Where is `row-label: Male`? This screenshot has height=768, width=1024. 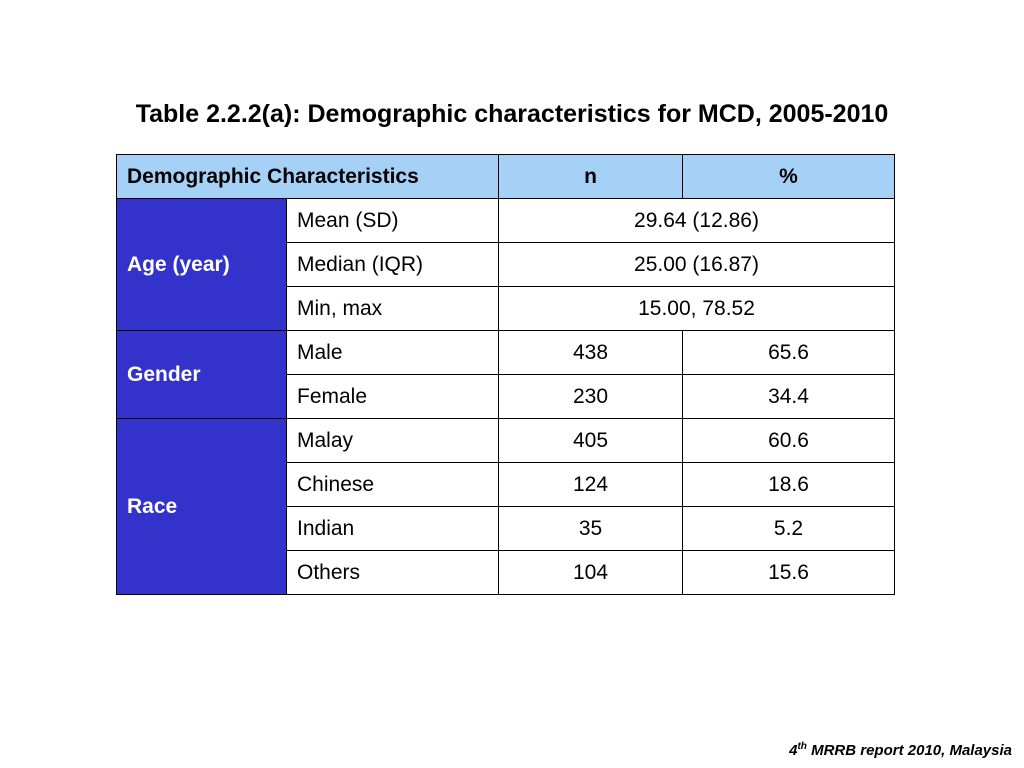 row-label: Male is located at coordinates (392, 352).